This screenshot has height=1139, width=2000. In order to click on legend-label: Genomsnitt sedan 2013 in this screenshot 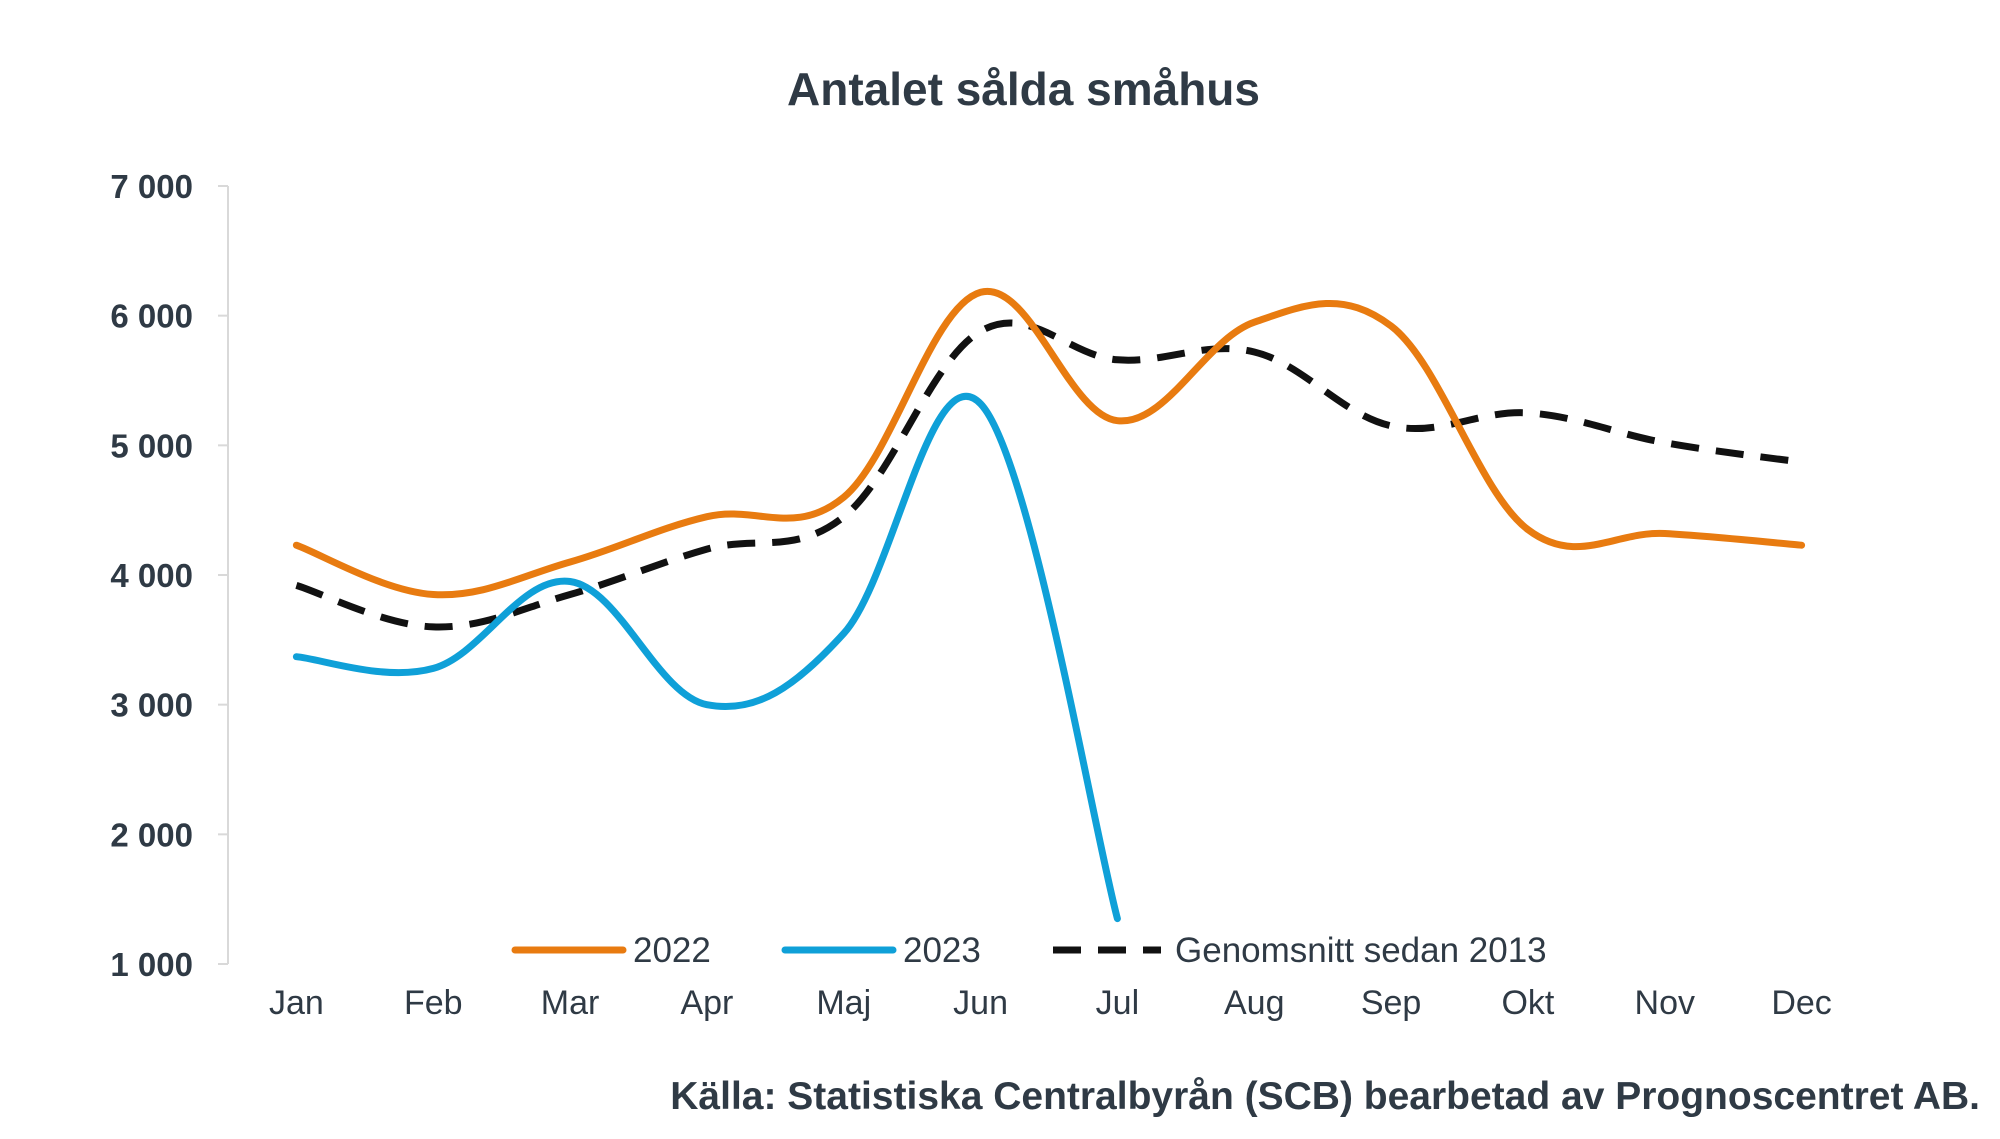, I will do `click(1361, 950)`.